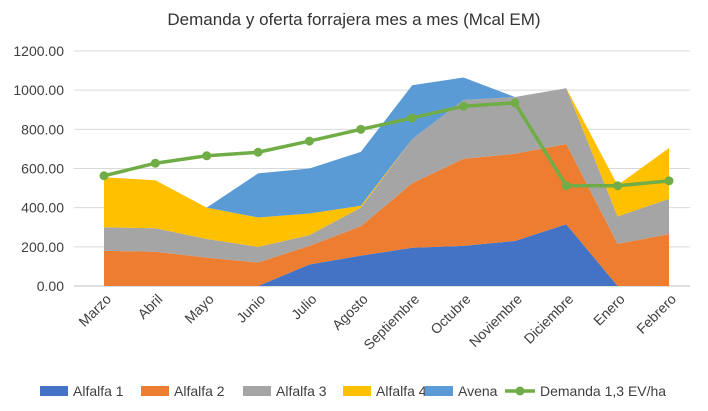 The width and height of the screenshot is (708, 411). I want to click on legend-label-demanda-1-3-ev-ha: Demanda 1,3 EV/ha, so click(603, 391).